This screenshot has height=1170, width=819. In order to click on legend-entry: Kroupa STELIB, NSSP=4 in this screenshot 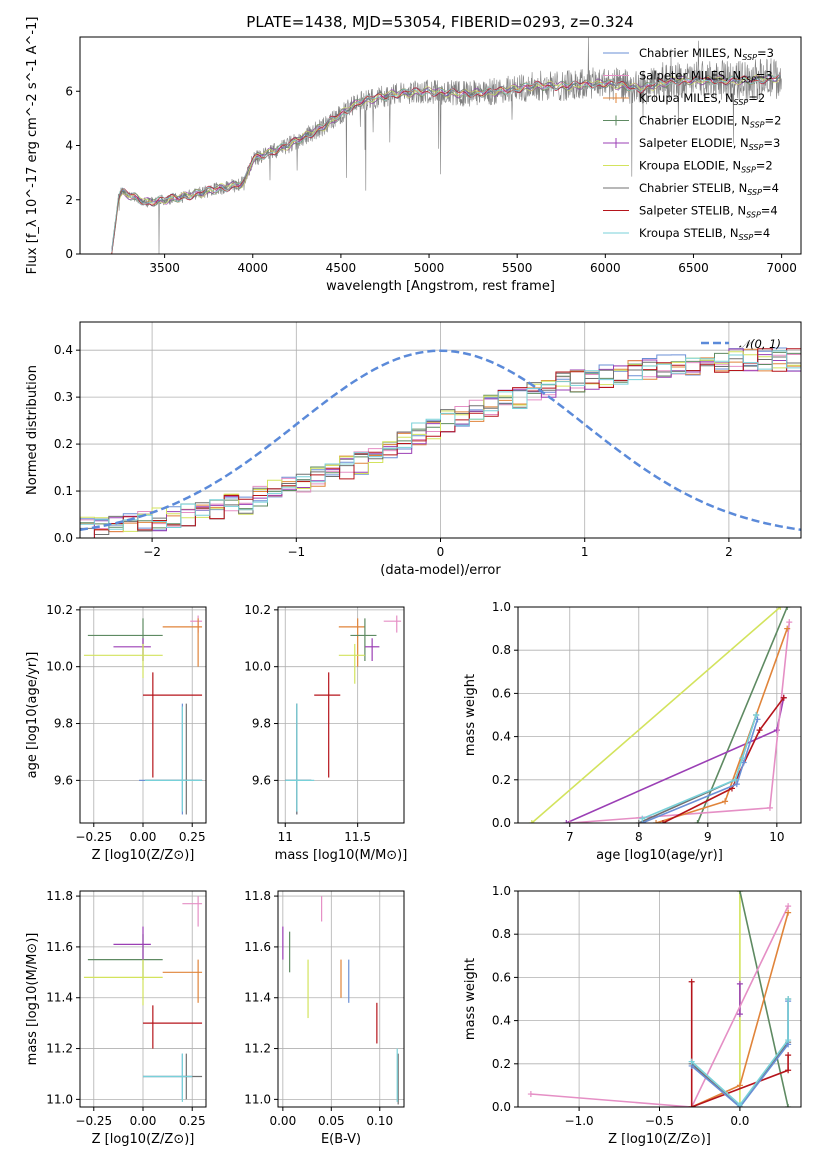, I will do `click(686, 234)`.